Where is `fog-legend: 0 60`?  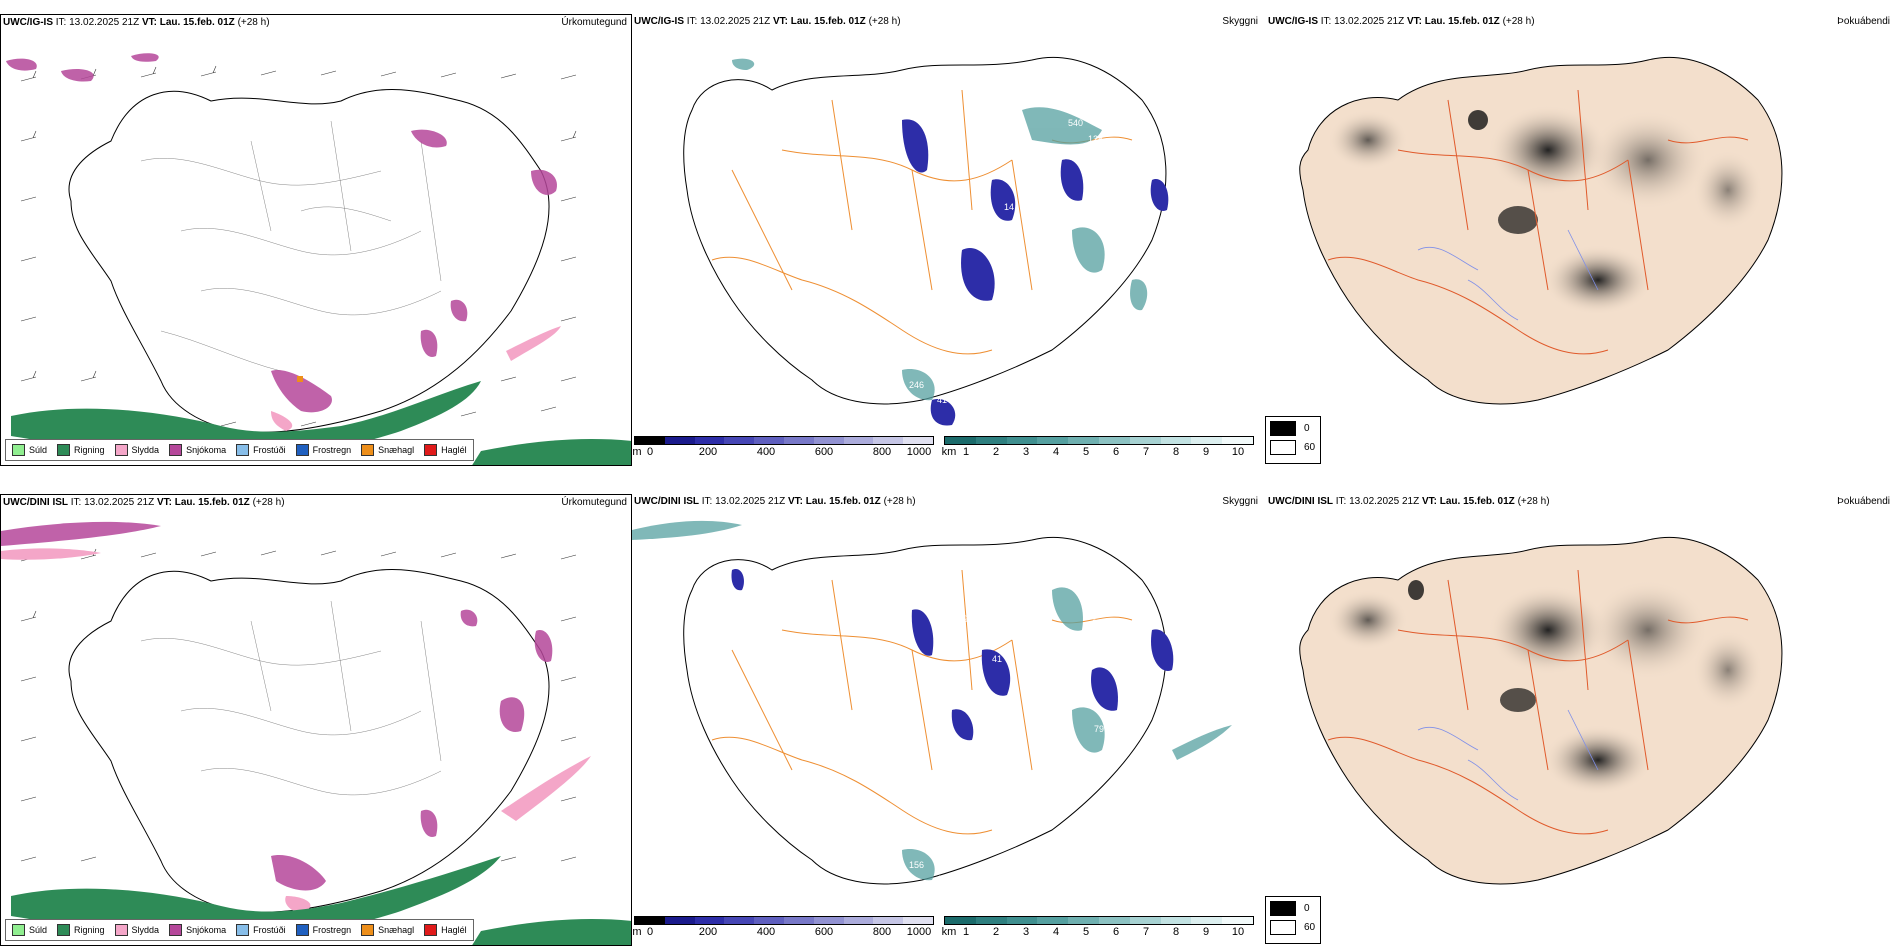
fog-legend: 0 60 is located at coordinates (1293, 920).